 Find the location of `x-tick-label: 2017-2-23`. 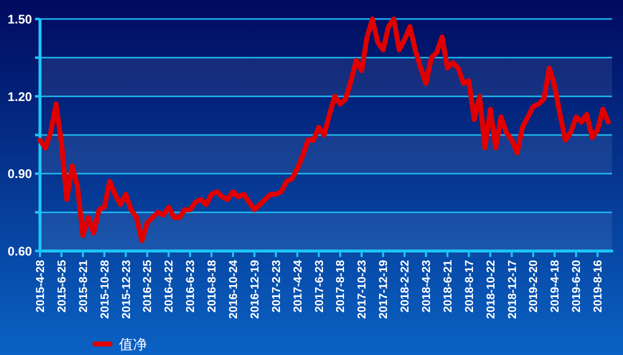

x-tick-label: 2017-2-23 is located at coordinates (276, 286).